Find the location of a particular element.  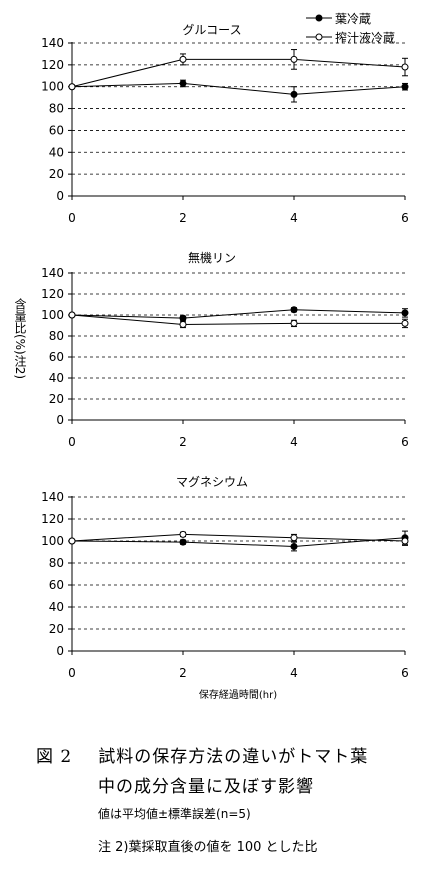

chart-title: 無機リン is located at coordinates (212, 257).